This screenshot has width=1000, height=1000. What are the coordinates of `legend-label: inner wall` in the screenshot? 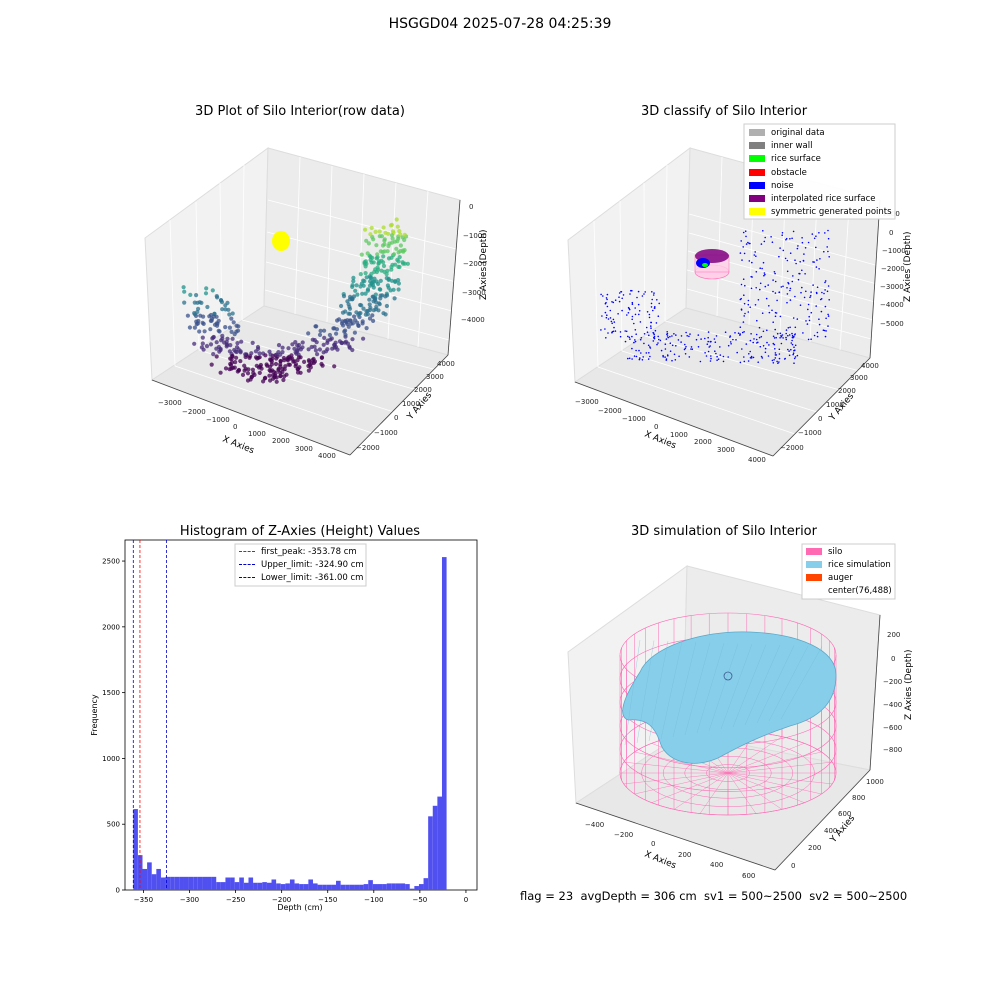 It's located at (792, 146).